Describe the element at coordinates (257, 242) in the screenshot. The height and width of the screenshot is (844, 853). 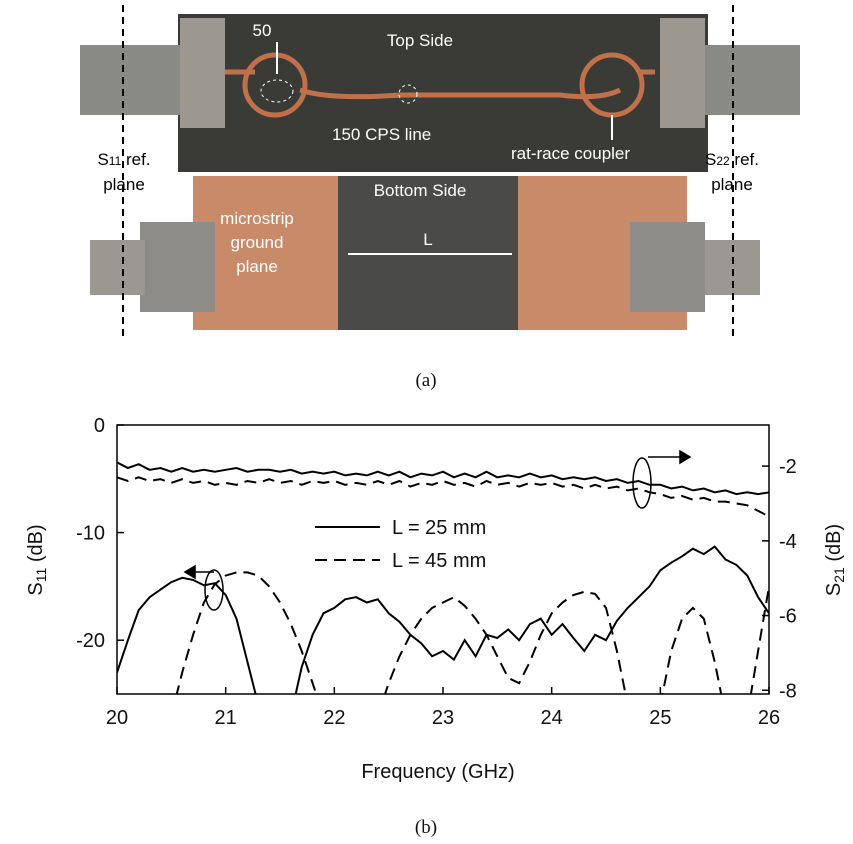
I see `ground-label: ground` at that location.